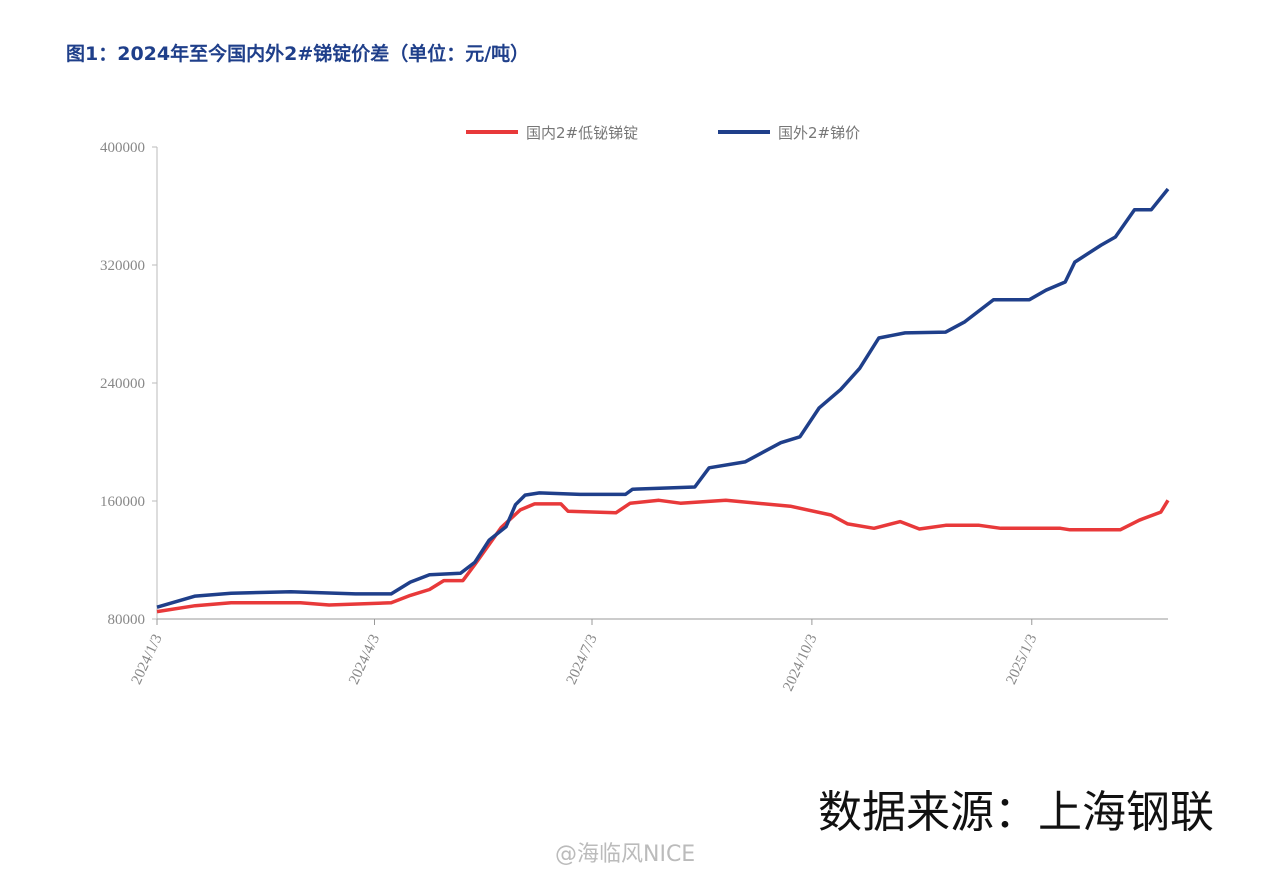  I want to click on chart-title: 图1：2024年至今国内外2#锑锭价差（单位：元/吨）, so click(297, 53).